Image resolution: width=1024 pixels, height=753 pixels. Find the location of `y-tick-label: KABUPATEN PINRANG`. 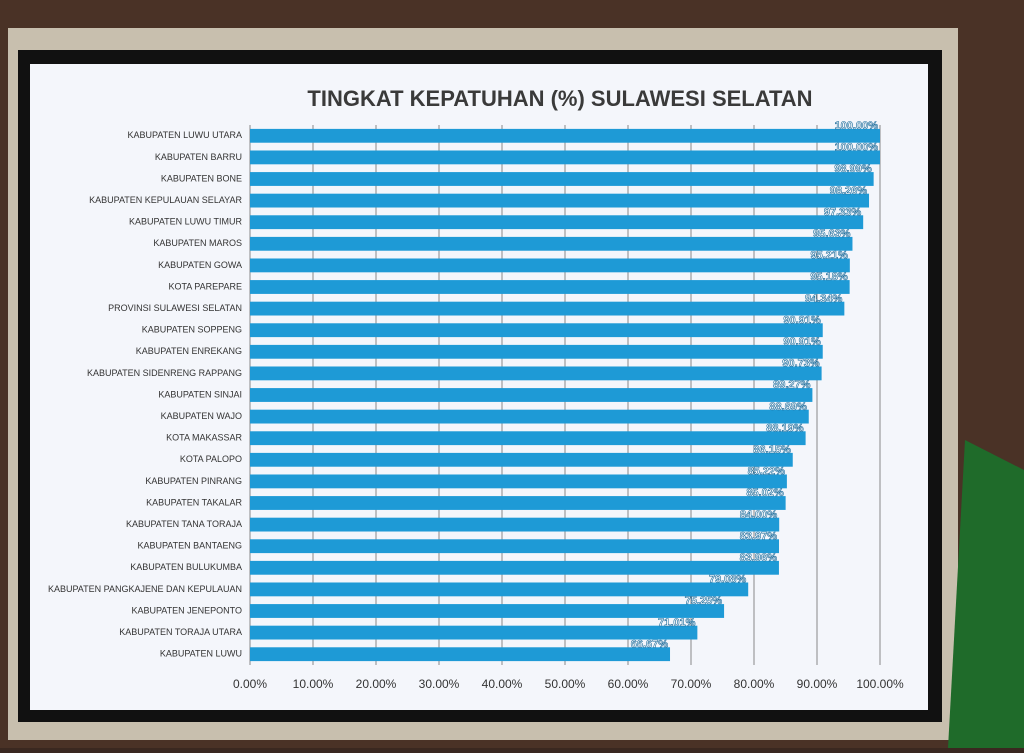

y-tick-label: KABUPATEN PINRANG is located at coordinates (193, 481).